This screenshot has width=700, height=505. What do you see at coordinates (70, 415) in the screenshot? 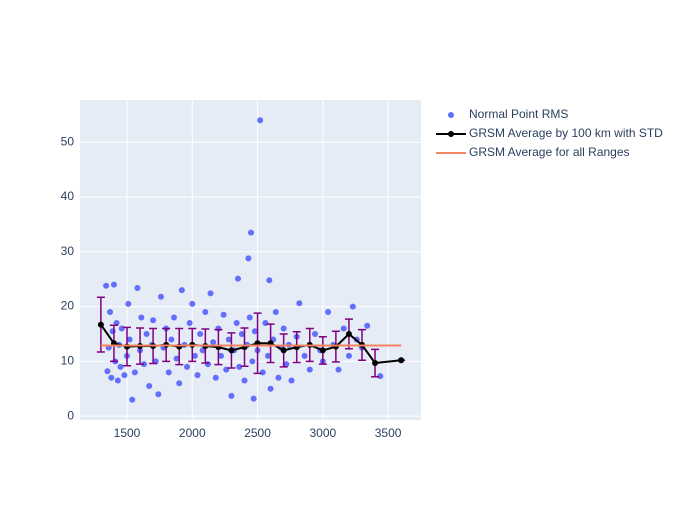
I see `y-tick-label: 0` at bounding box center [70, 415].